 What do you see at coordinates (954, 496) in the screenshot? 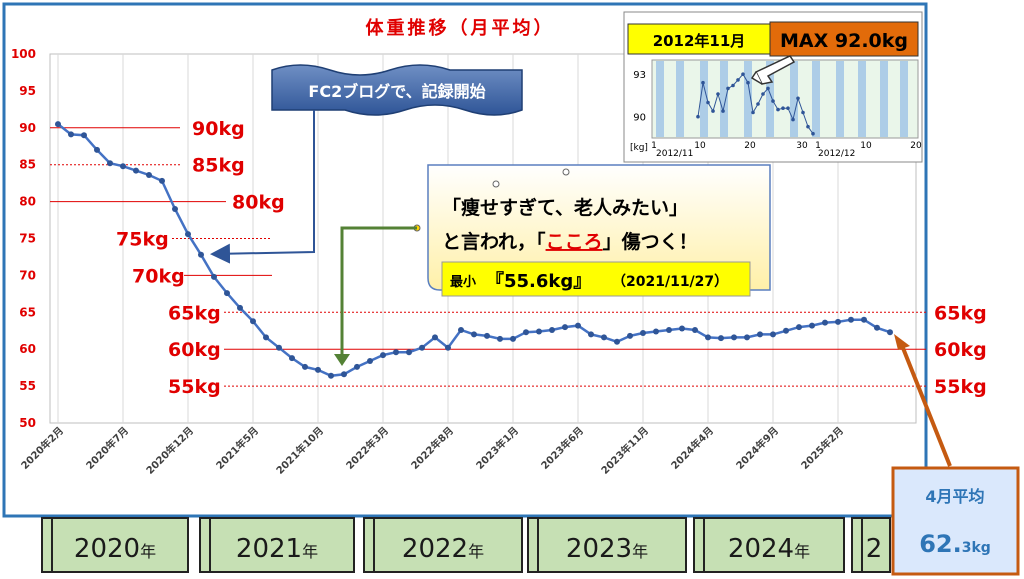
I see `monthly-average-label: 4月平均` at bounding box center [954, 496].